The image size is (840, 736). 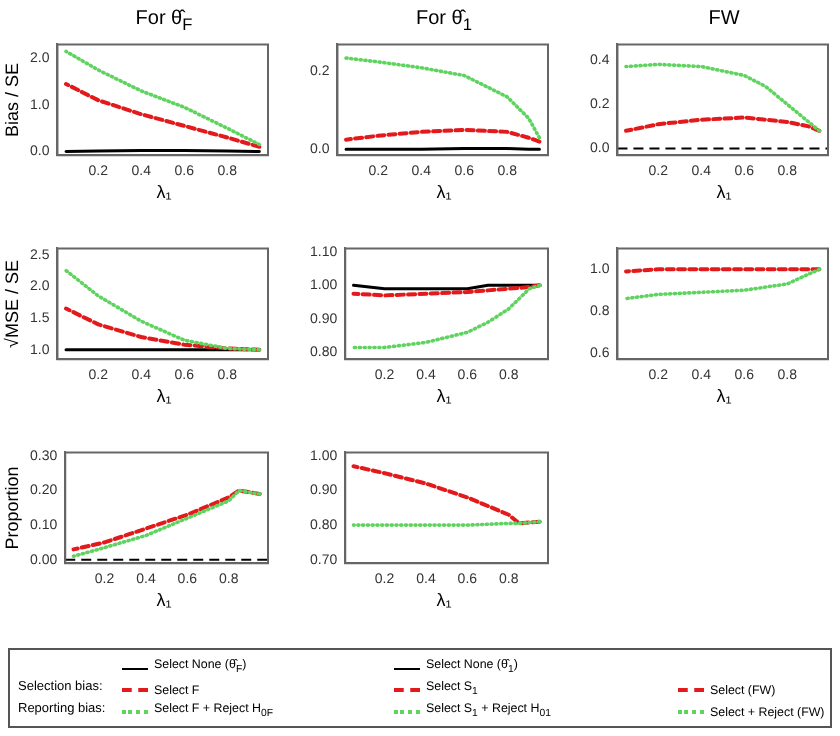 What do you see at coordinates (444, 21) in the screenshot?
I see `chart-title: For θ̂$_{1}$` at bounding box center [444, 21].